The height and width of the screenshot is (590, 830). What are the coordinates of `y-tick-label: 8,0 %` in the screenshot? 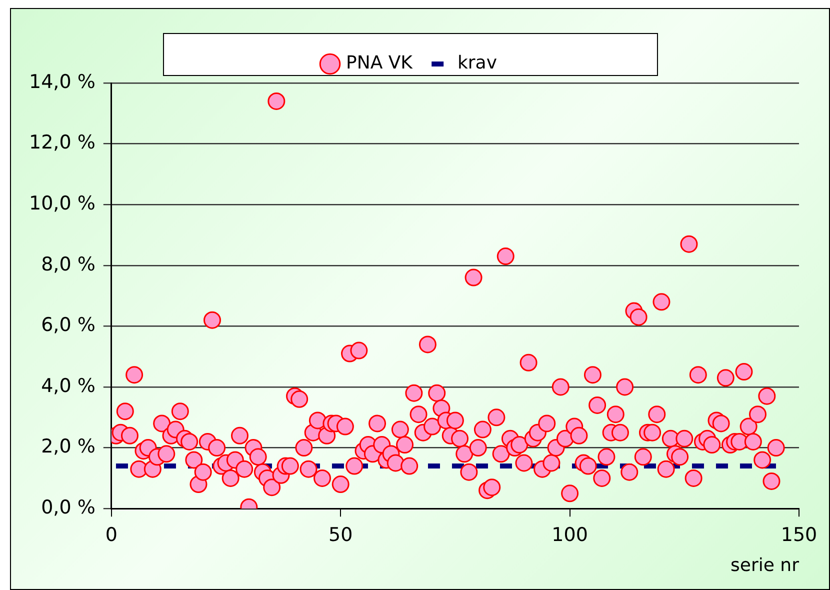 It's located at (68, 264).